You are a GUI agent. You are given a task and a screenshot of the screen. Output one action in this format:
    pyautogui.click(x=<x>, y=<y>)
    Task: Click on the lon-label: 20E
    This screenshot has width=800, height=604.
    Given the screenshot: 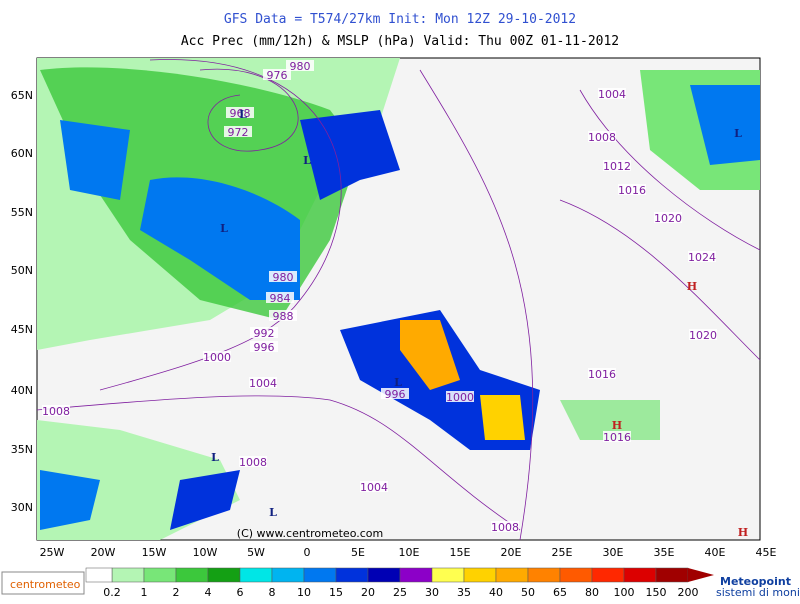 What is the action you would take?
    pyautogui.click(x=511, y=552)
    